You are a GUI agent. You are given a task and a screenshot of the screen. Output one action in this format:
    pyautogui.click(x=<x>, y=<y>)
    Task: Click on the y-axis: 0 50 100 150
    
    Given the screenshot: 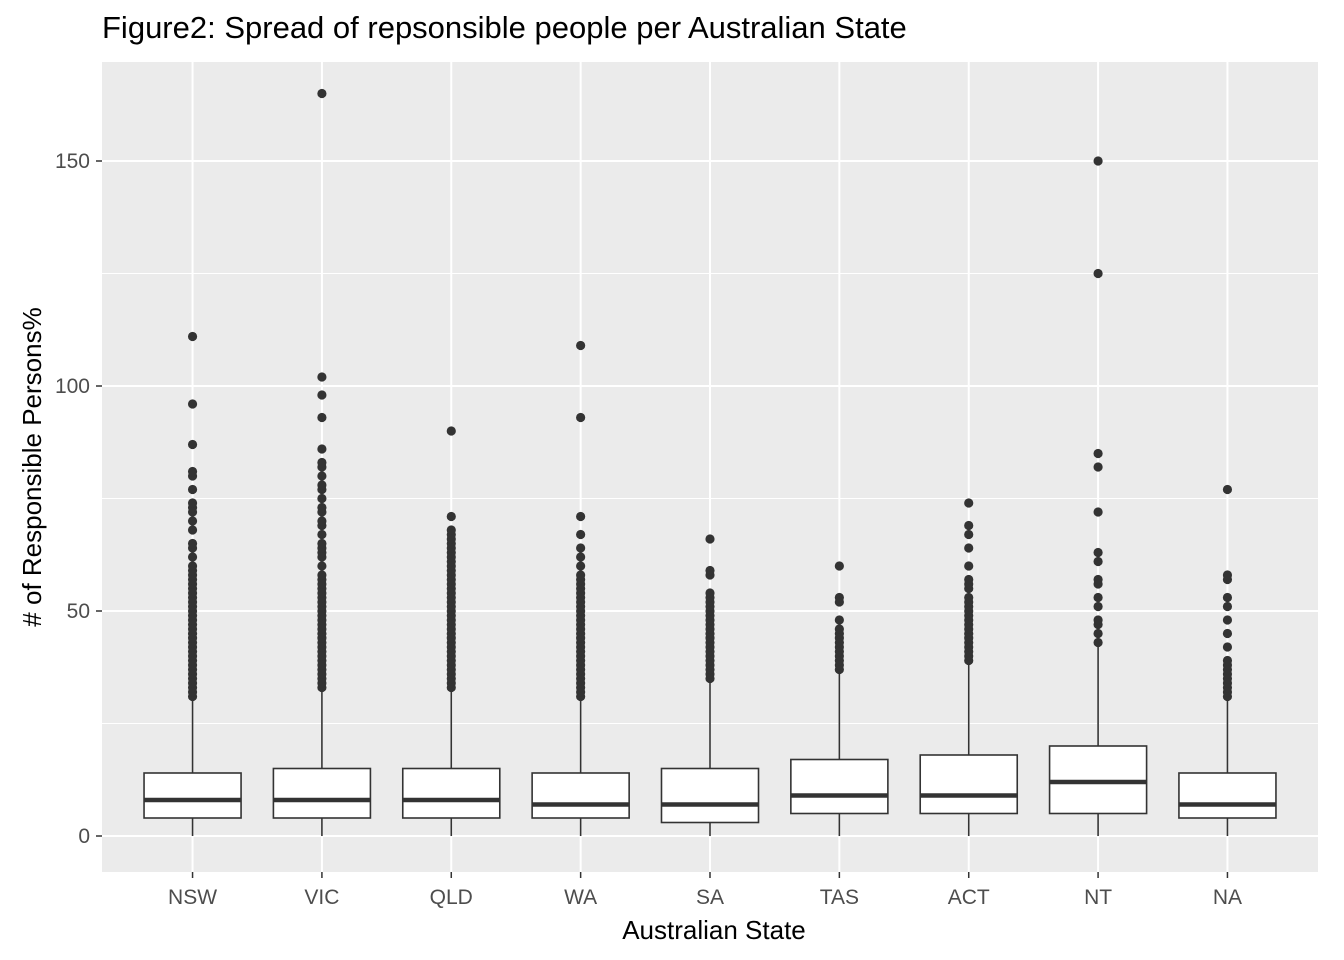 What is the action you would take?
    pyautogui.click(x=78, y=499)
    